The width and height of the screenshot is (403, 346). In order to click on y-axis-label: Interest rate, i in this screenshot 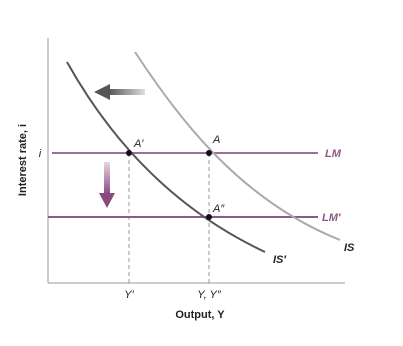, I will do `click(23, 160)`.